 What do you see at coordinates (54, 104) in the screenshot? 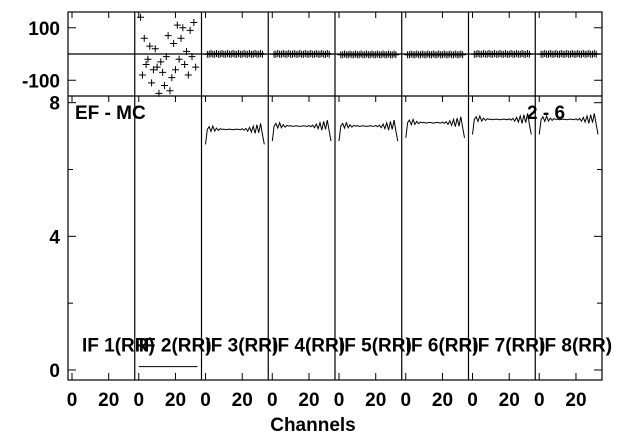
I see `amp-y-tick-label: 8` at bounding box center [54, 104].